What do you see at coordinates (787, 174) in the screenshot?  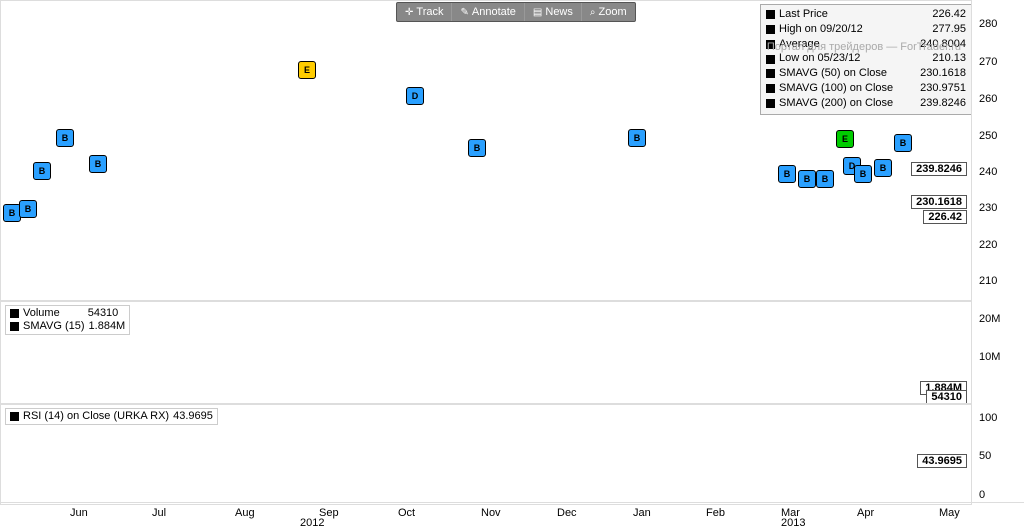 I see `marker-b-7: B` at bounding box center [787, 174].